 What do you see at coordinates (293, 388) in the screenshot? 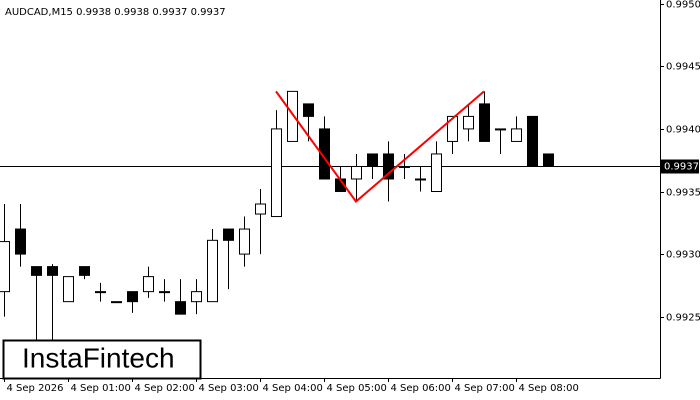
I see `x-tick-label: 4 Sep 04:00` at bounding box center [293, 388].